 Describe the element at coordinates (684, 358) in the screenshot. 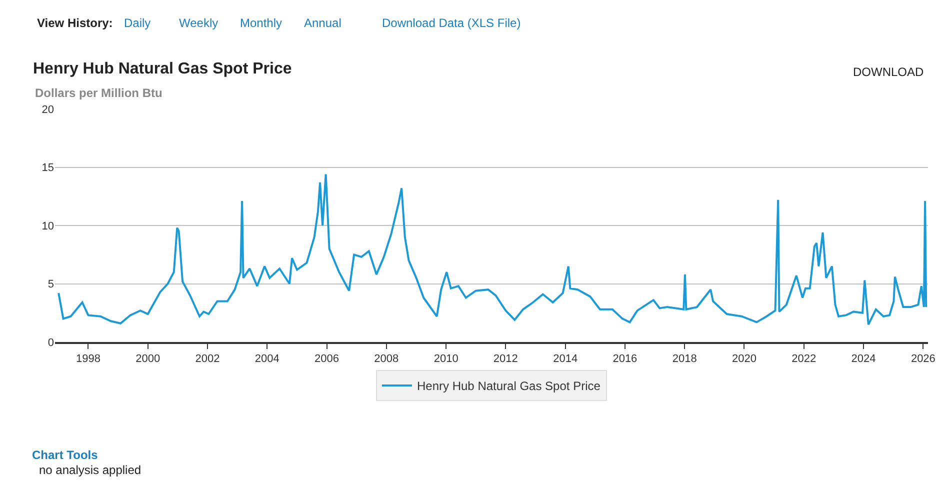

I see `x-tick-label: 2018` at that location.